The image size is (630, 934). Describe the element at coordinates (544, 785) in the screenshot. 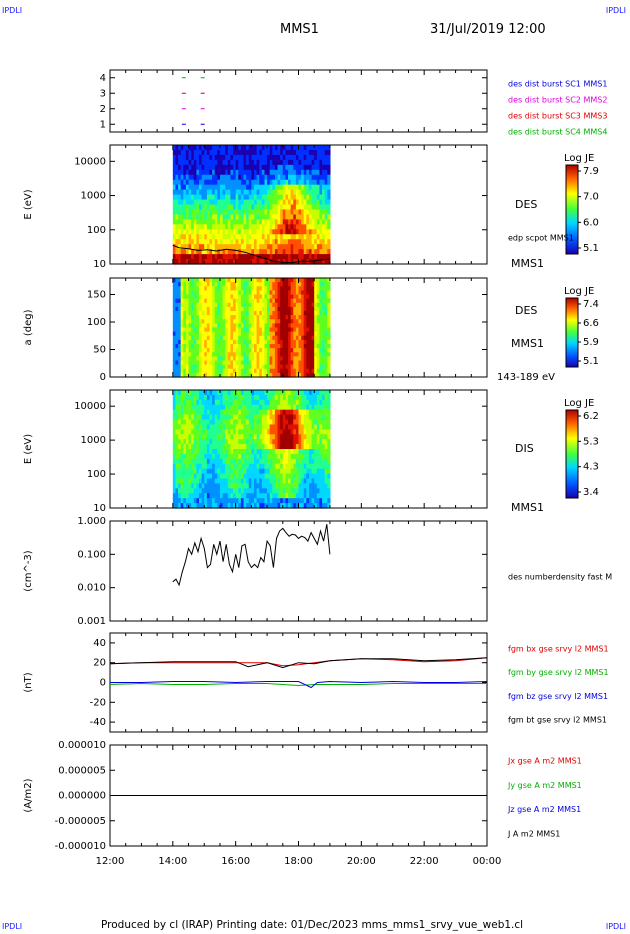

I see `legend-entry: Jy gse A m2 MMS1` at that location.